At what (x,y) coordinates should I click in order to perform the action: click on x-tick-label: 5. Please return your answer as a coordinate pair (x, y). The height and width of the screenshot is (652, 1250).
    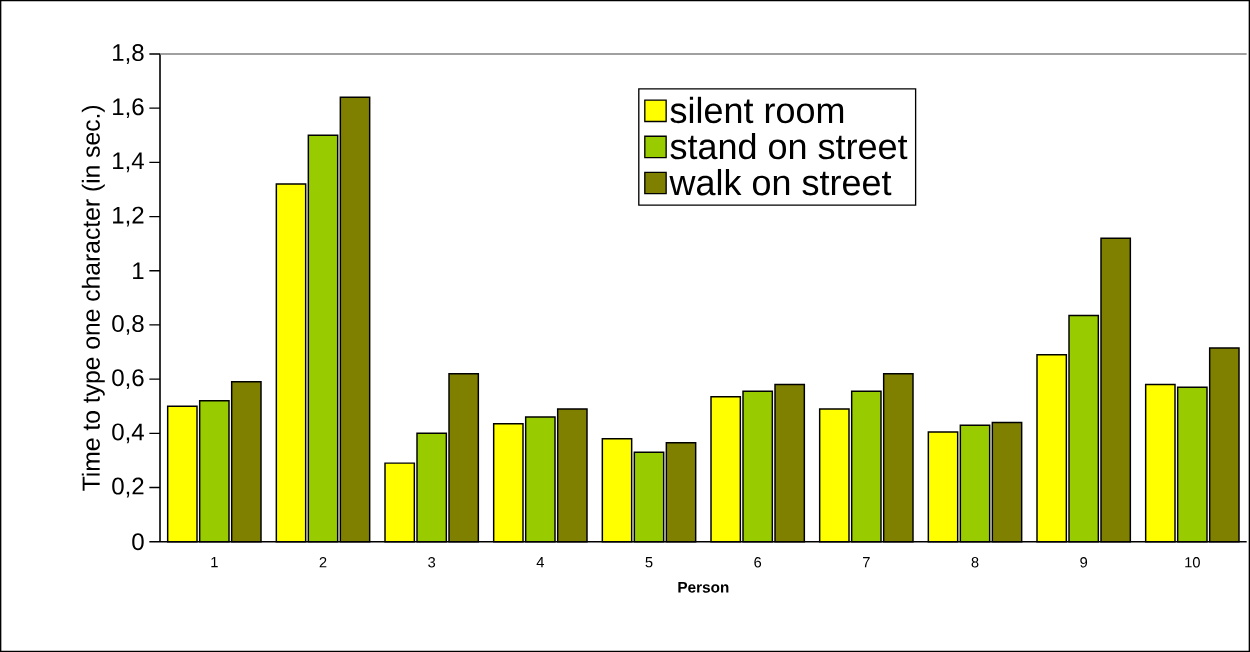
    Looking at the image, I should click on (649, 562).